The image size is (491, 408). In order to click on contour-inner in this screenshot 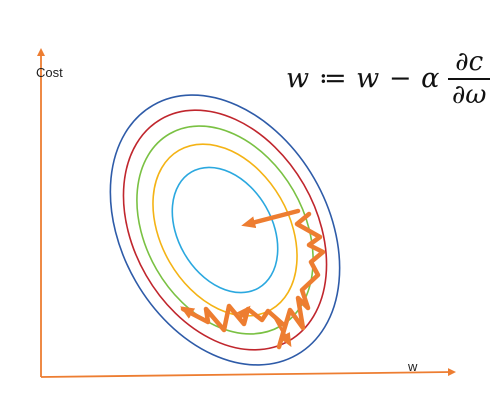, I will do `click(225, 230)`.